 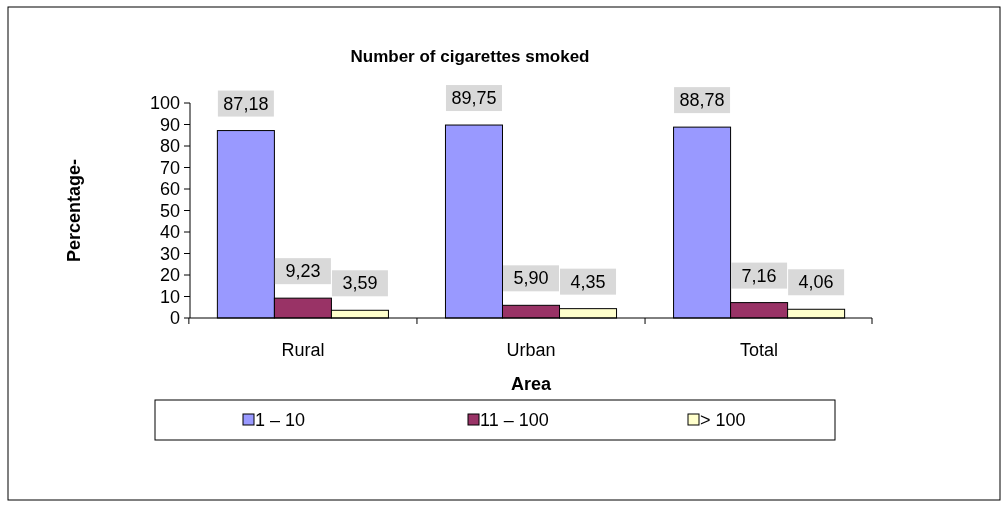 I want to click on data-label: 7,16, so click(x=759, y=275).